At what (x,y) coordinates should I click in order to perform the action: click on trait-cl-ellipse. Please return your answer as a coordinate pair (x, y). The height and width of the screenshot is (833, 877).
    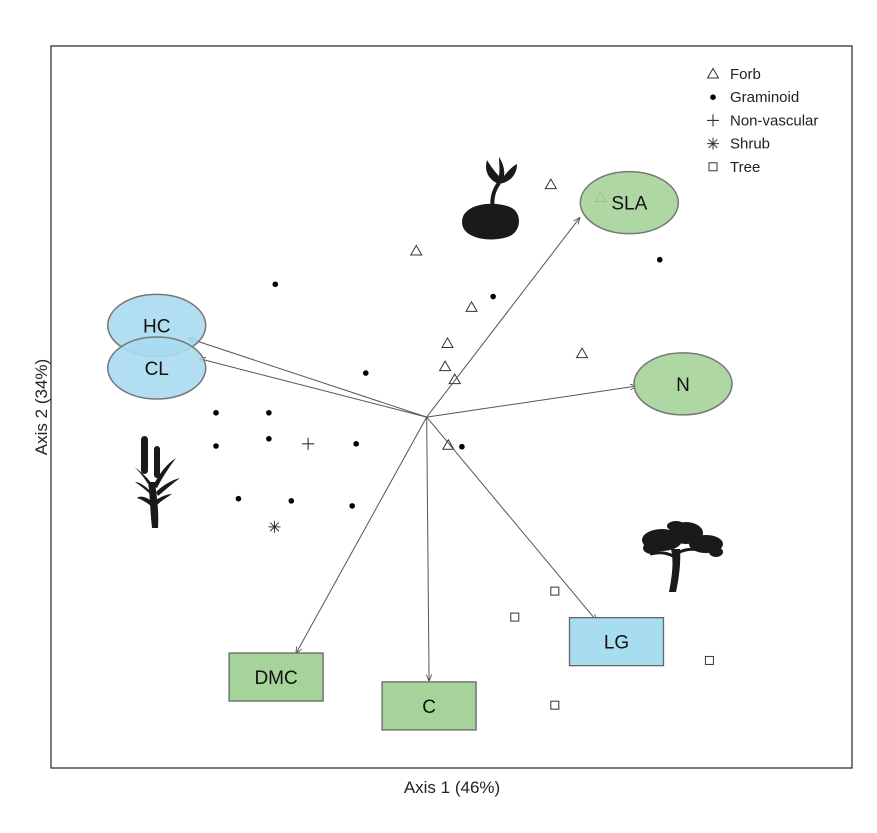
    Looking at the image, I should click on (156, 368).